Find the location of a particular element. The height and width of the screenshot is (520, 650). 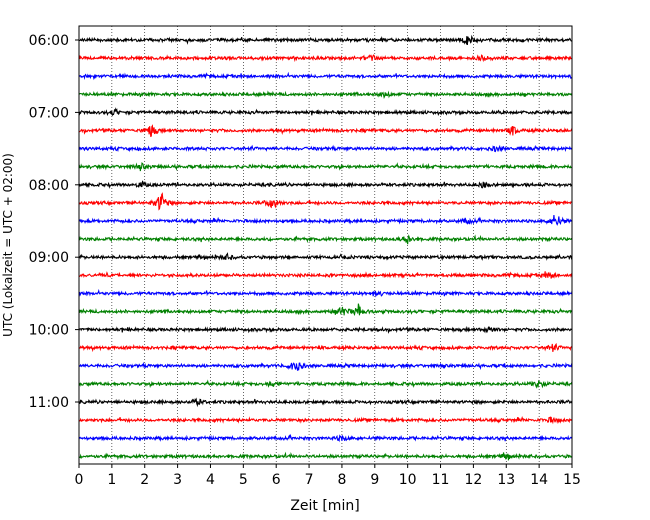

y-tick-label: 11:00 is located at coordinates (49, 403).